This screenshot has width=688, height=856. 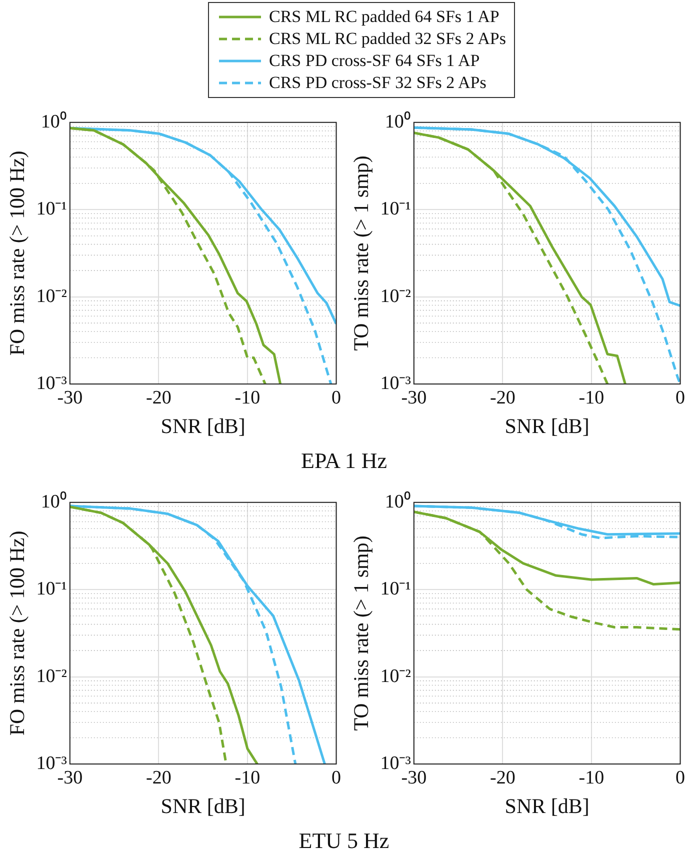 What do you see at coordinates (387, 39) in the screenshot?
I see `legend-label: CRS ML RC padded 32 SFs 2 APs` at bounding box center [387, 39].